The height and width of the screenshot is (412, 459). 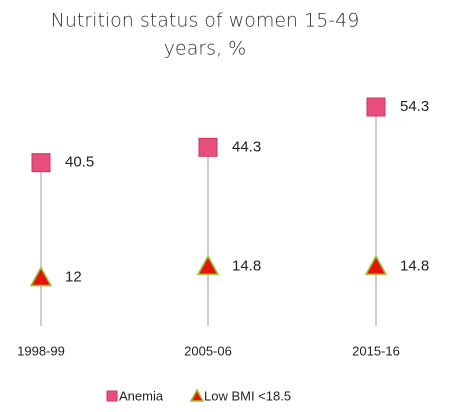 I want to click on data-label: 54.3, so click(x=414, y=106).